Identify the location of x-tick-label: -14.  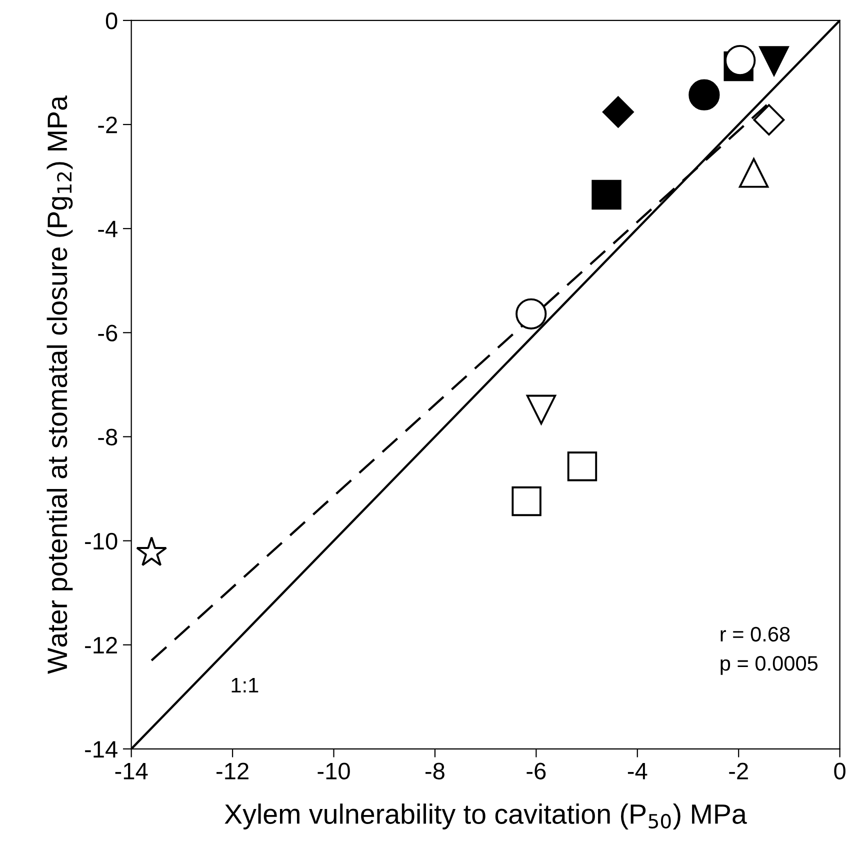
(131, 771).